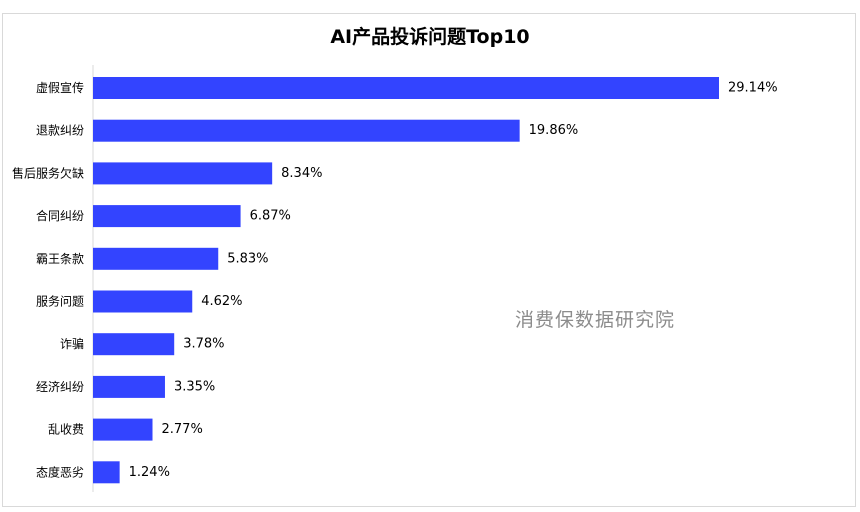  I want to click on category-label: 诈骗, so click(72, 343).